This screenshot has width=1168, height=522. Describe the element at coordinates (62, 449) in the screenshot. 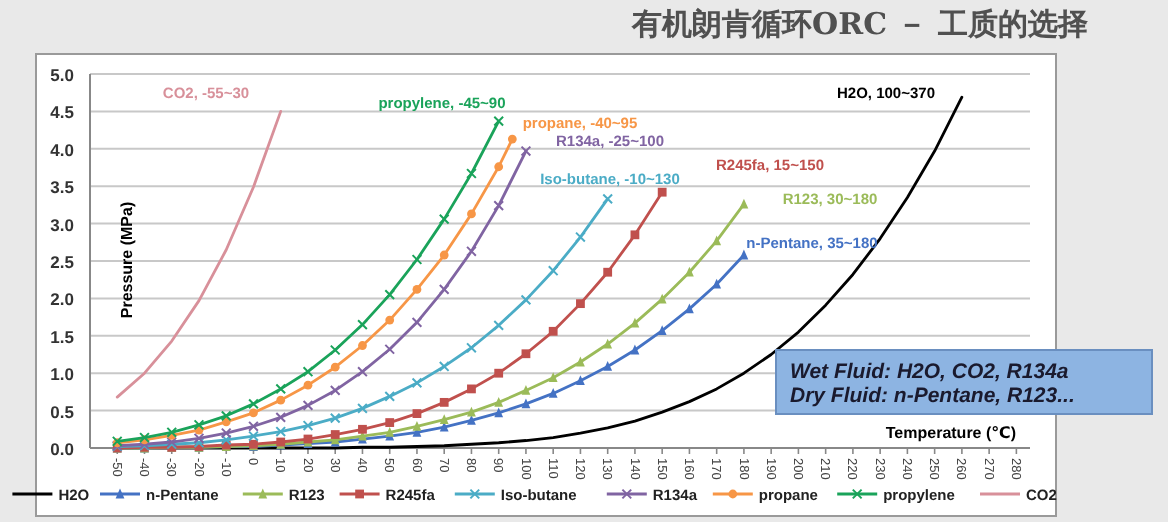

I see `y-tick-label: 0.0` at that location.